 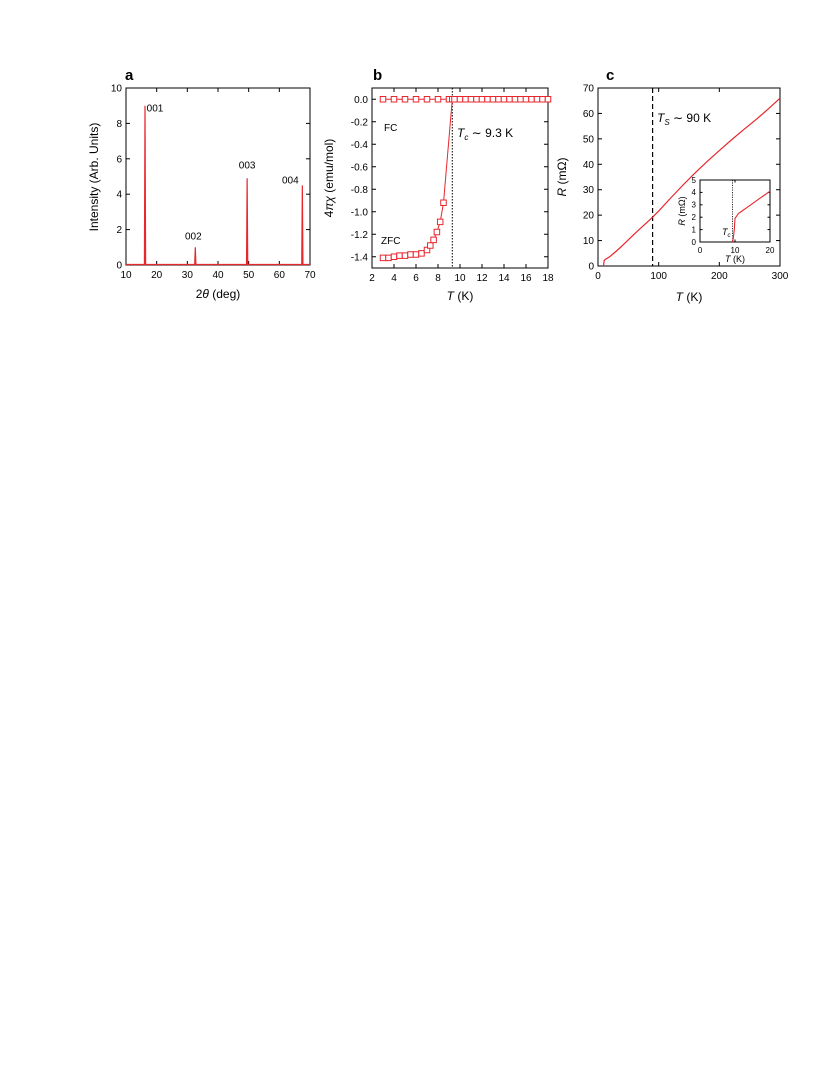 What do you see at coordinates (735, 211) in the screenshot?
I see `panel-c-inset-frame` at bounding box center [735, 211].